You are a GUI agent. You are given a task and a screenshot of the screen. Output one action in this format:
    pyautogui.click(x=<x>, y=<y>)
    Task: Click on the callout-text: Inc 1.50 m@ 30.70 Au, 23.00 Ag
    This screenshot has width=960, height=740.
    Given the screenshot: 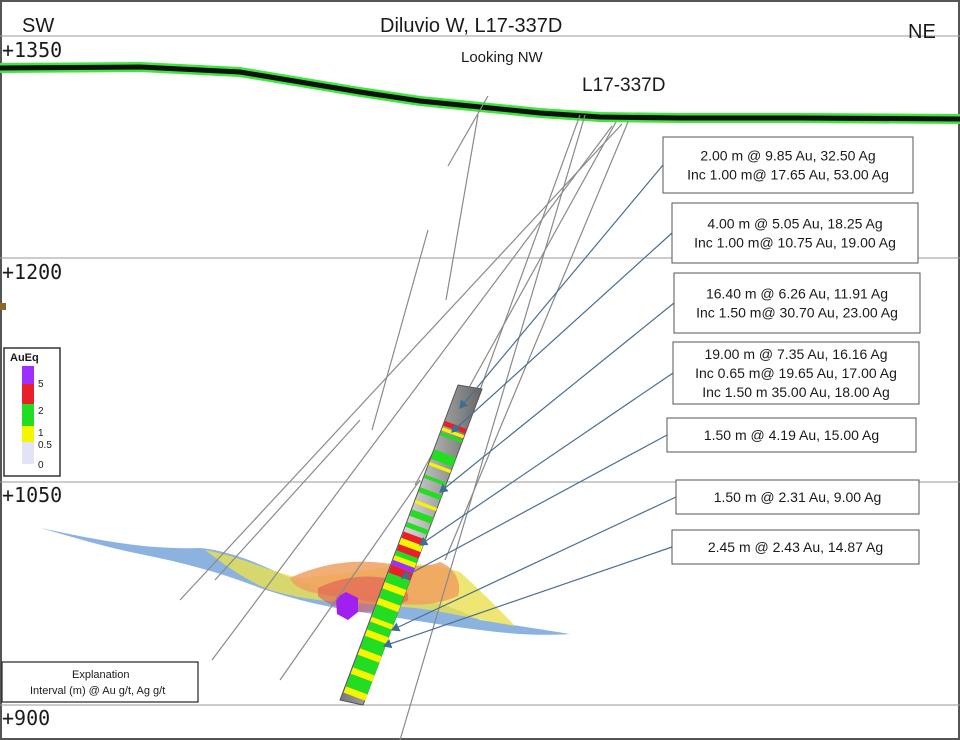 What is the action you would take?
    pyautogui.click(x=797, y=313)
    